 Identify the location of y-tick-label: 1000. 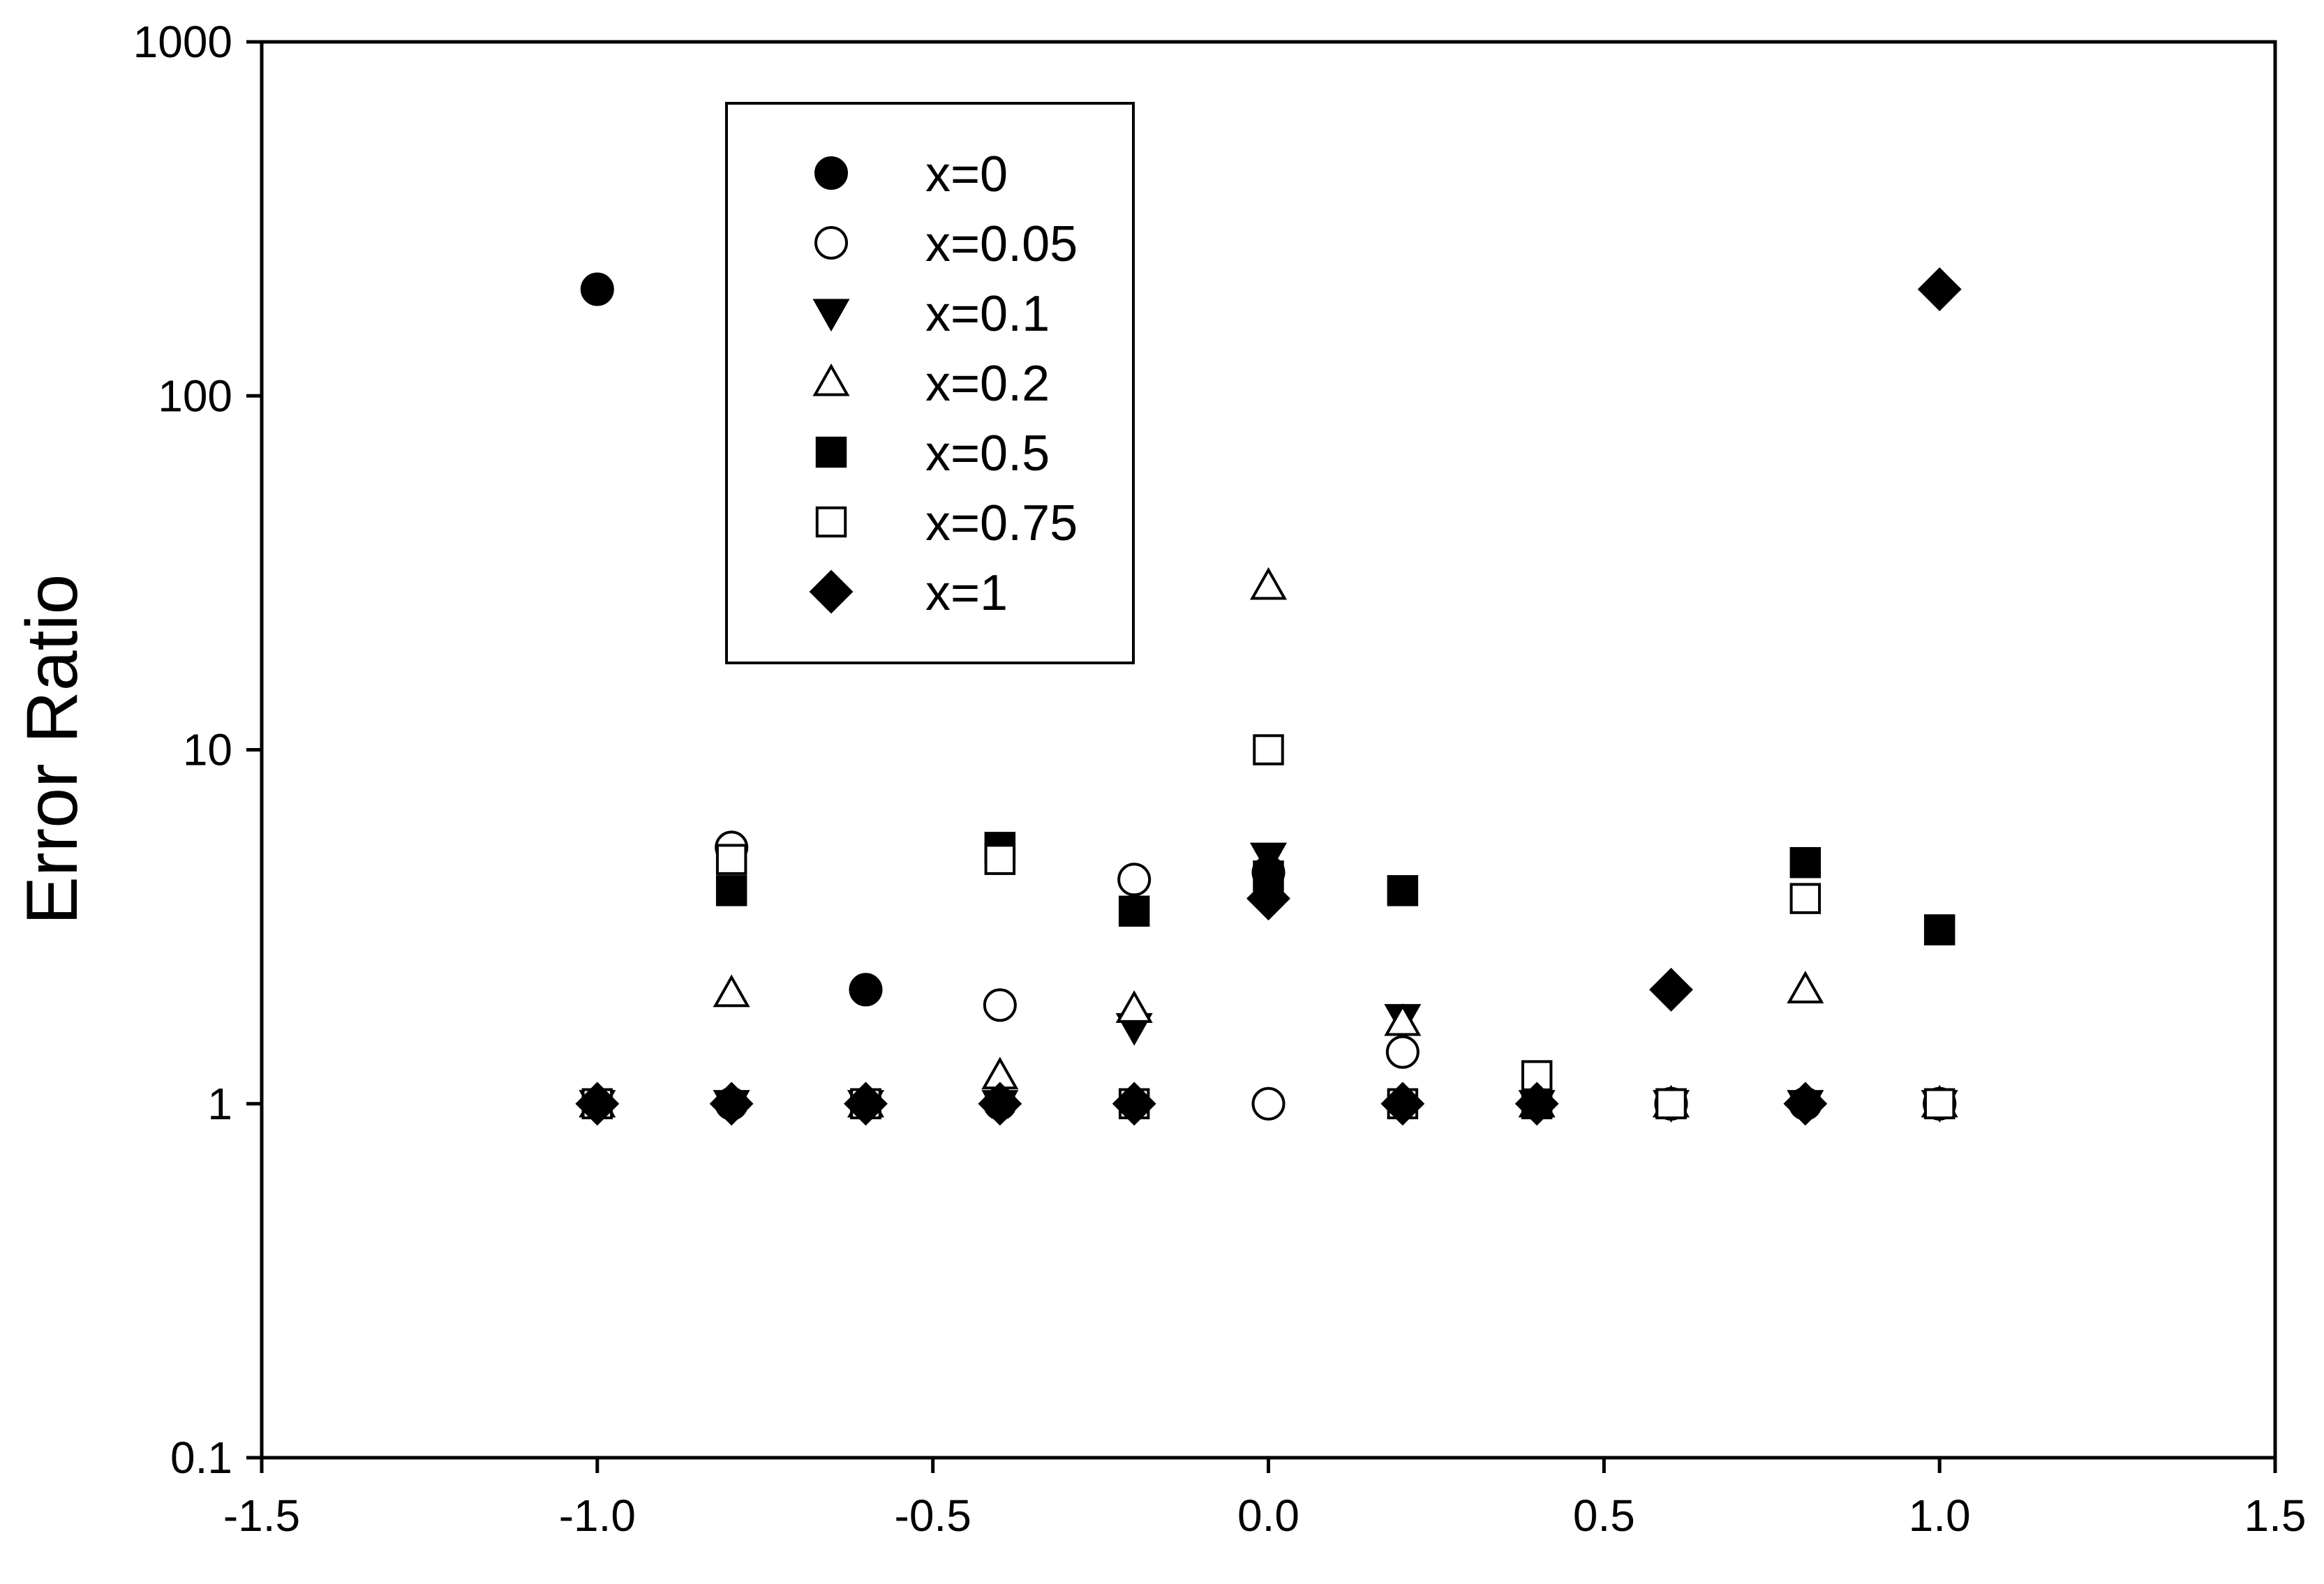
(183, 42).